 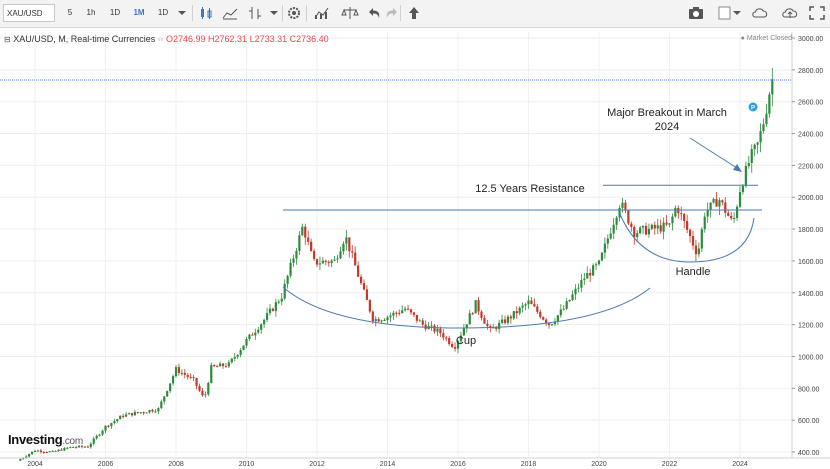 What do you see at coordinates (374, 13) in the screenshot?
I see `undo-icon` at bounding box center [374, 13].